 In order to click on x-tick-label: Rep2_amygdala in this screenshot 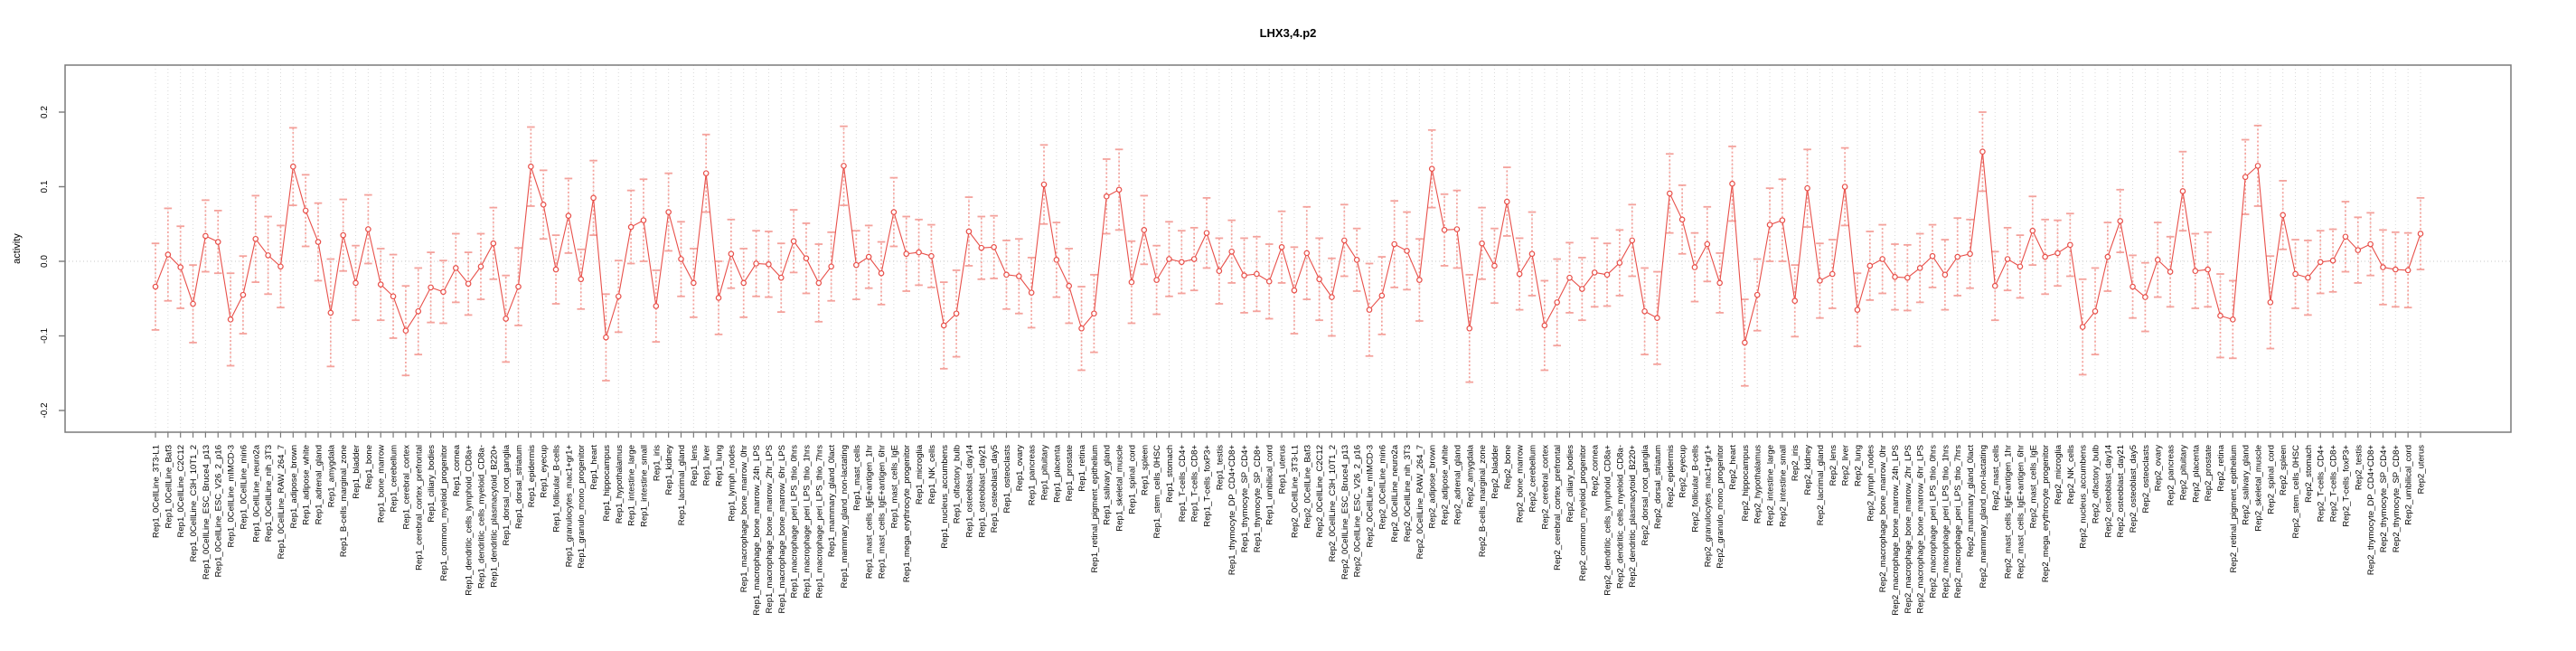, I will do `click(1470, 476)`.